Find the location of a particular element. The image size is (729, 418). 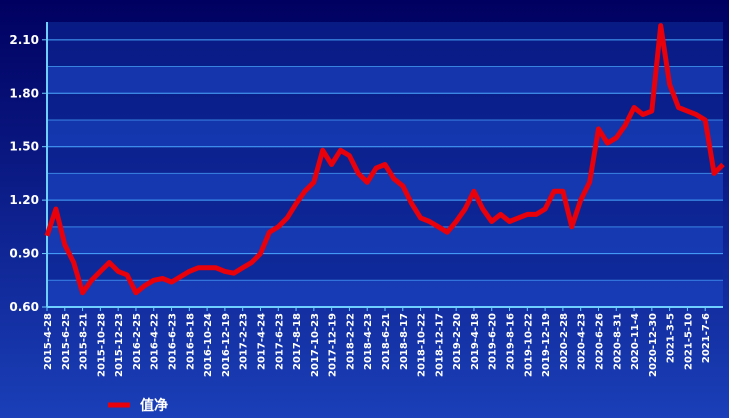

x-tick-label: 2020-6-26 is located at coordinates (599, 341).